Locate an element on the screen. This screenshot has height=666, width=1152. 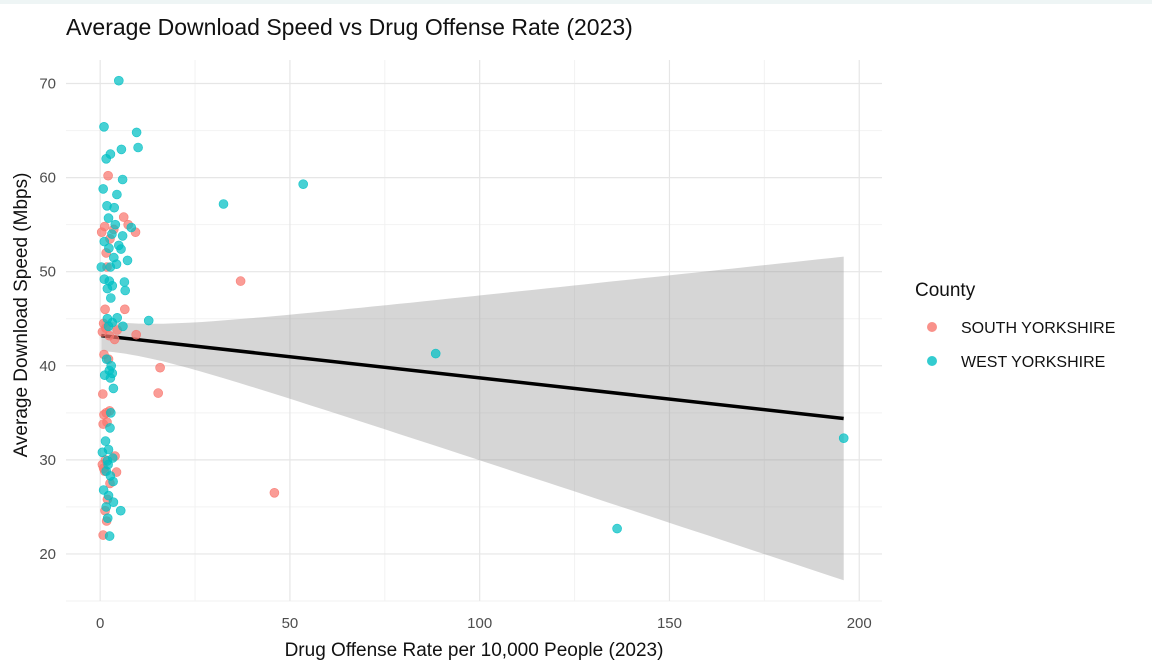
trend-line is located at coordinates (472, 377).